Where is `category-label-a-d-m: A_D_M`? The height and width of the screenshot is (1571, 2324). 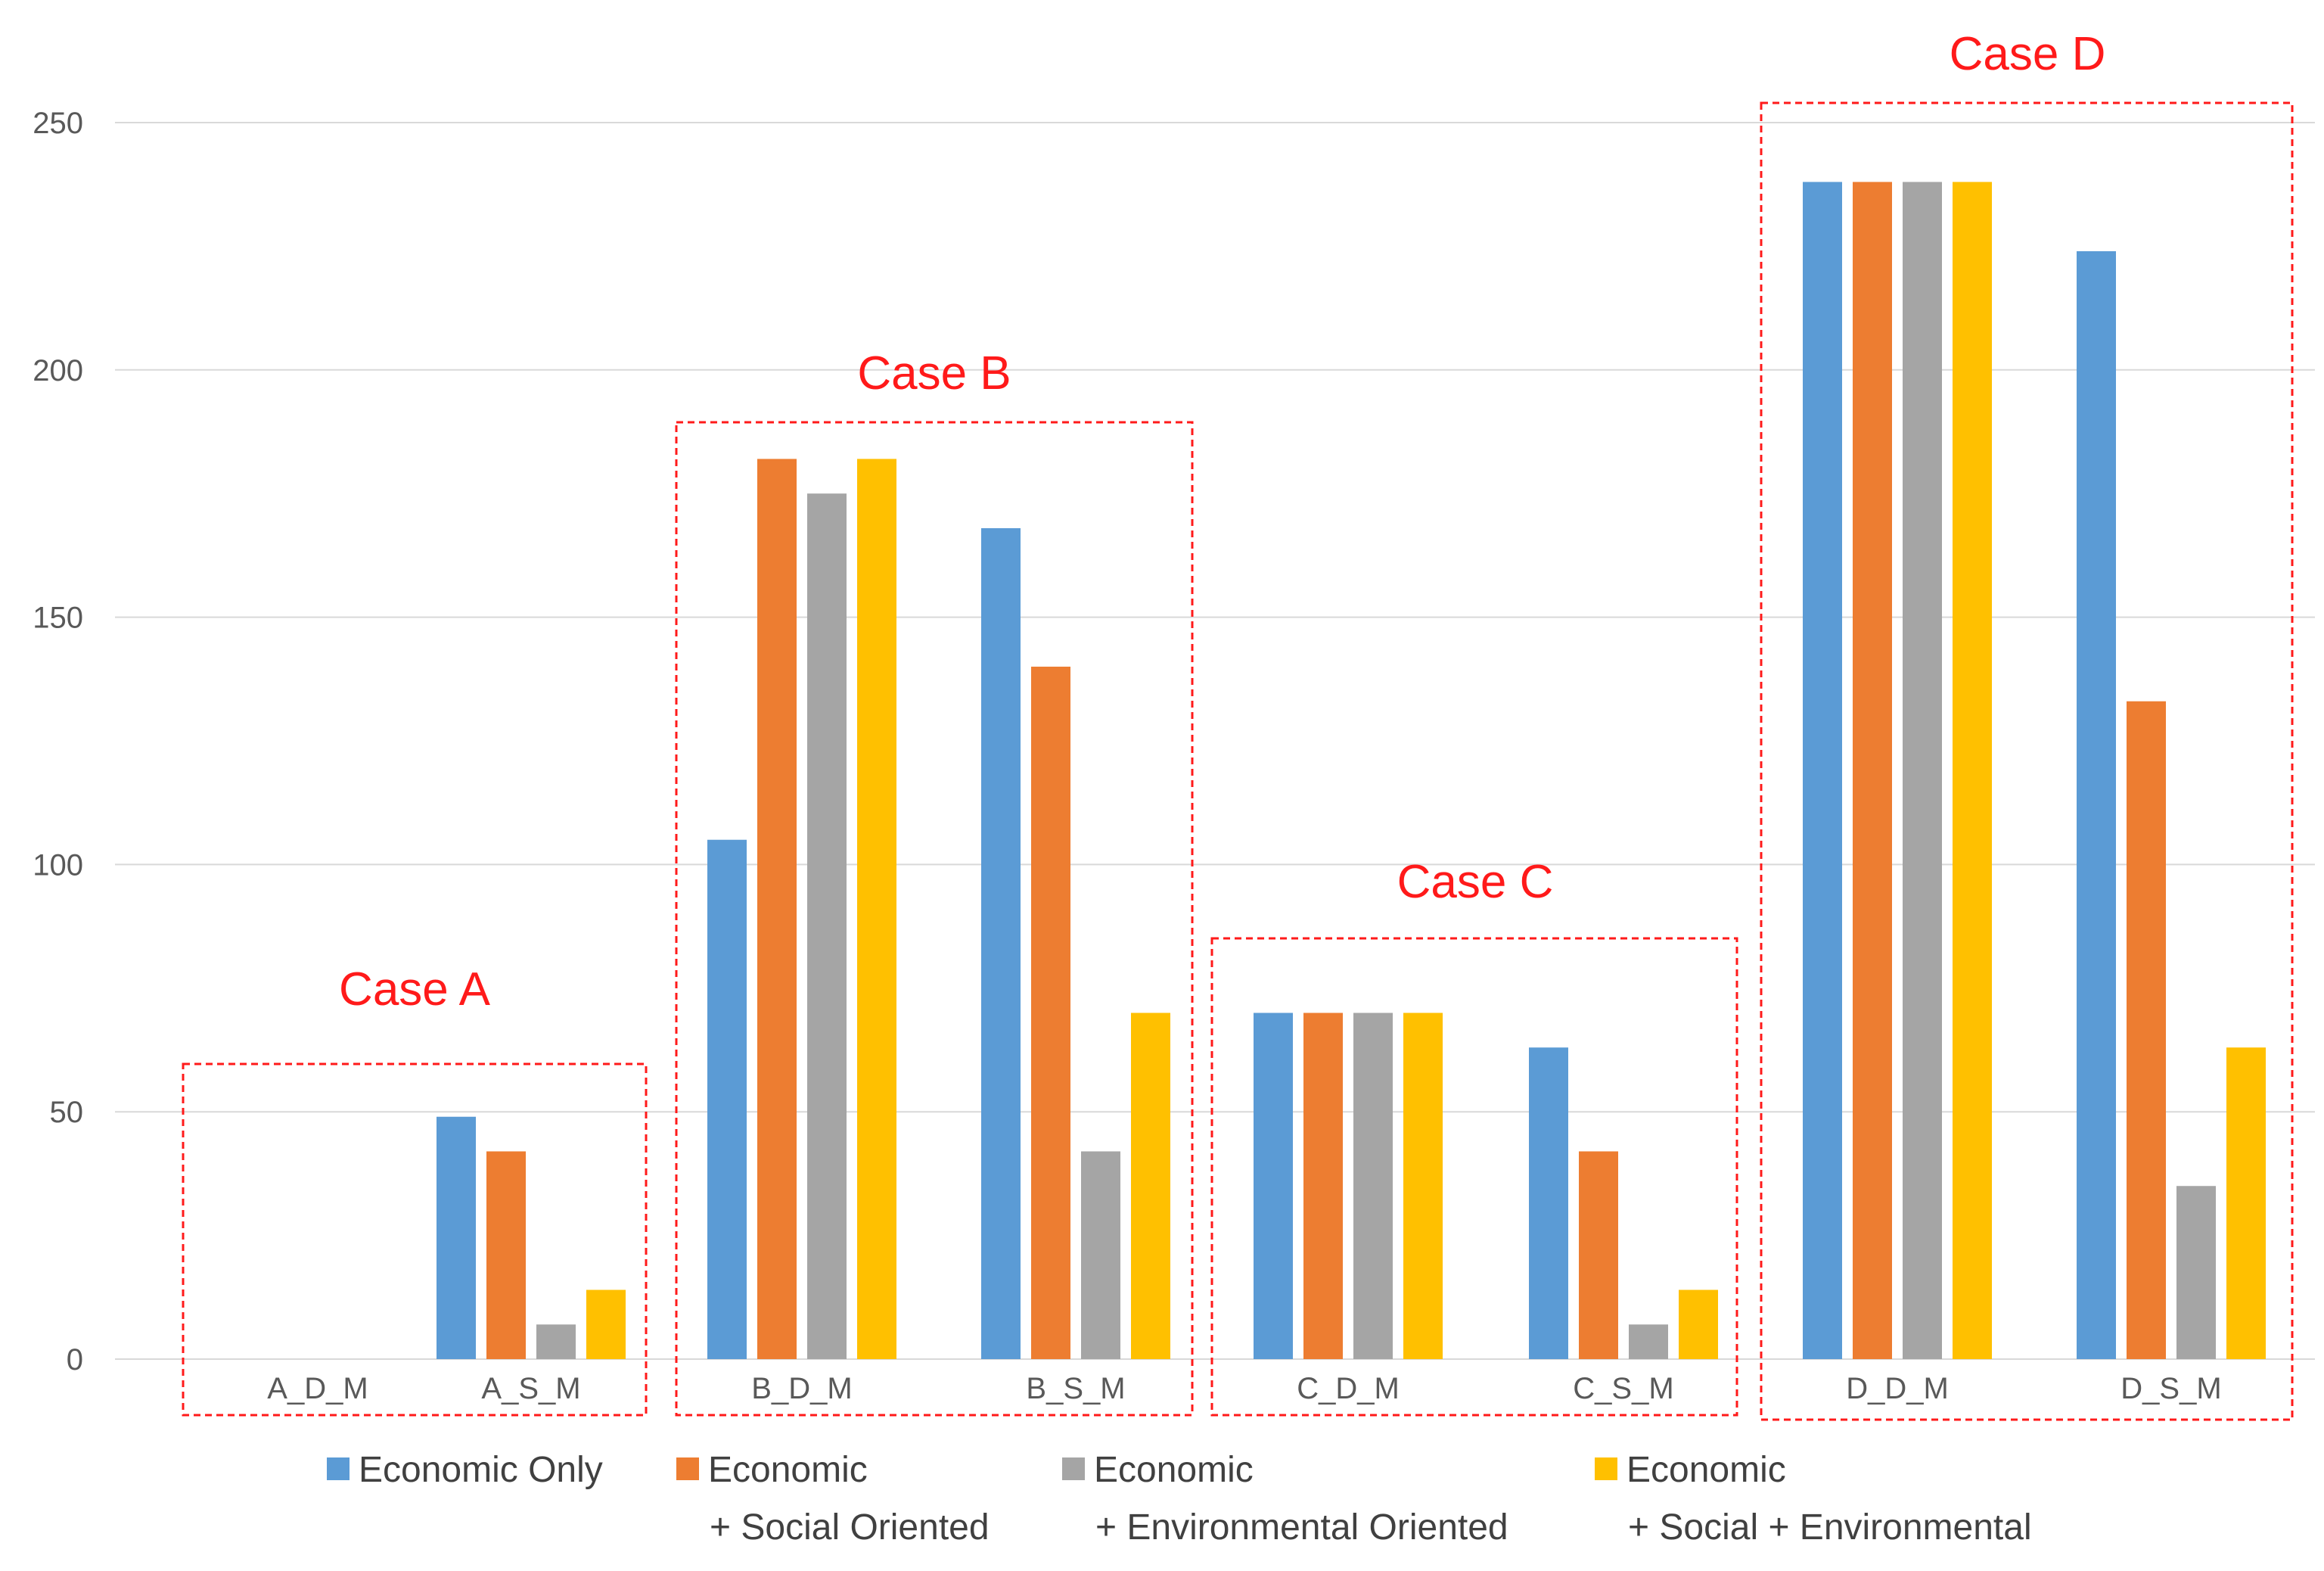
category-label-a-d-m: A_D_M is located at coordinates (317, 1388).